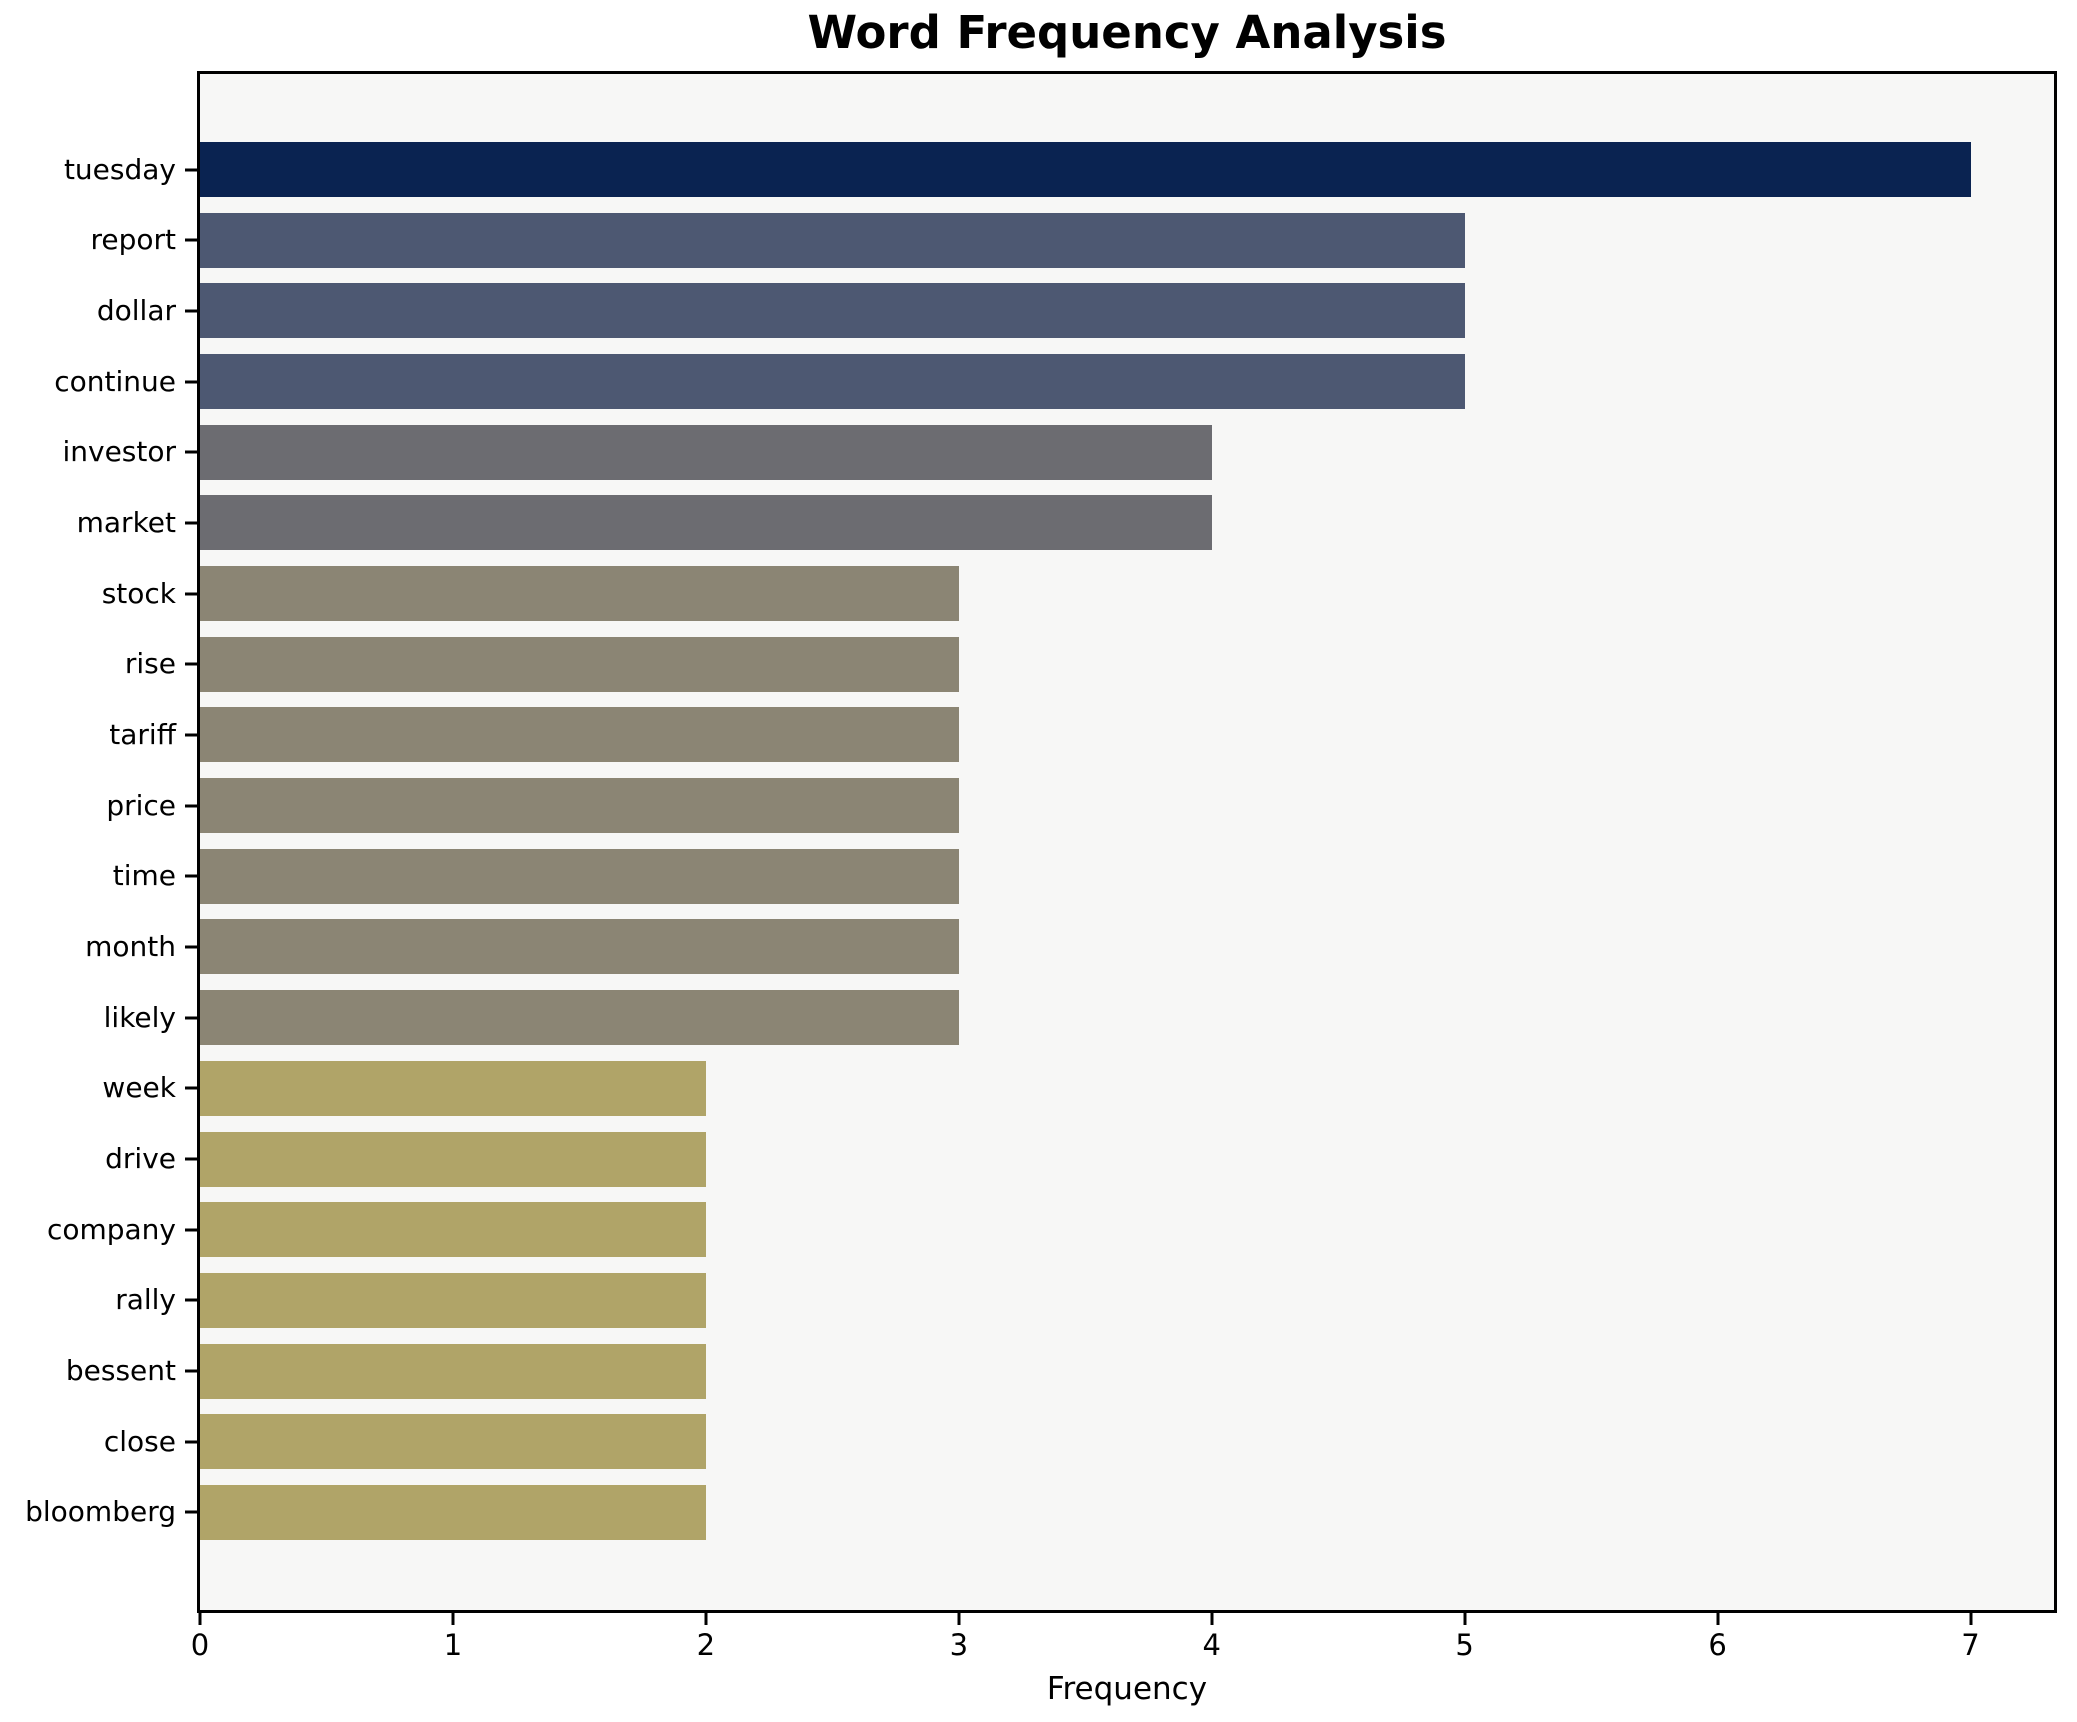 Image resolution: width=2077 pixels, height=1722 pixels. Describe the element at coordinates (141, 805) in the screenshot. I see `y-axis-label-price: price` at that location.